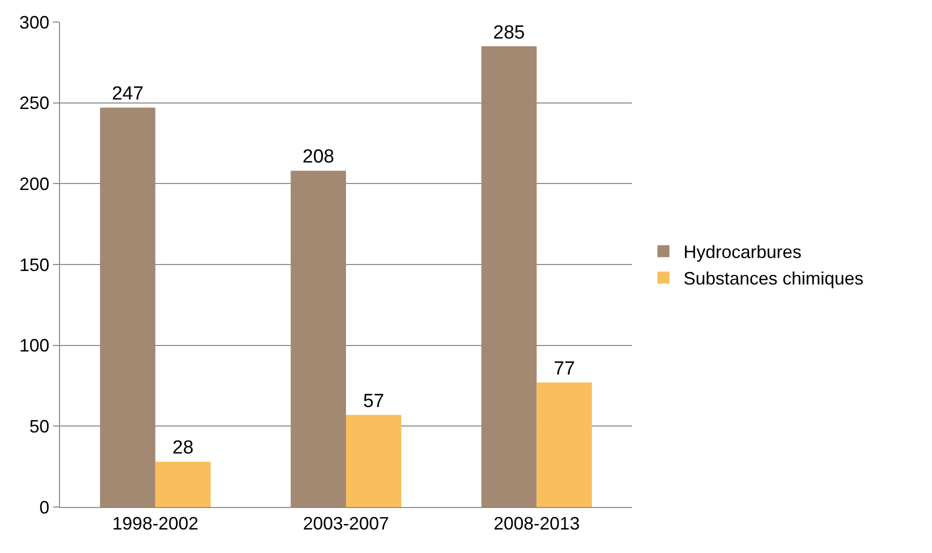  Describe the element at coordinates (318, 157) in the screenshot. I see `data-label: 208` at that location.